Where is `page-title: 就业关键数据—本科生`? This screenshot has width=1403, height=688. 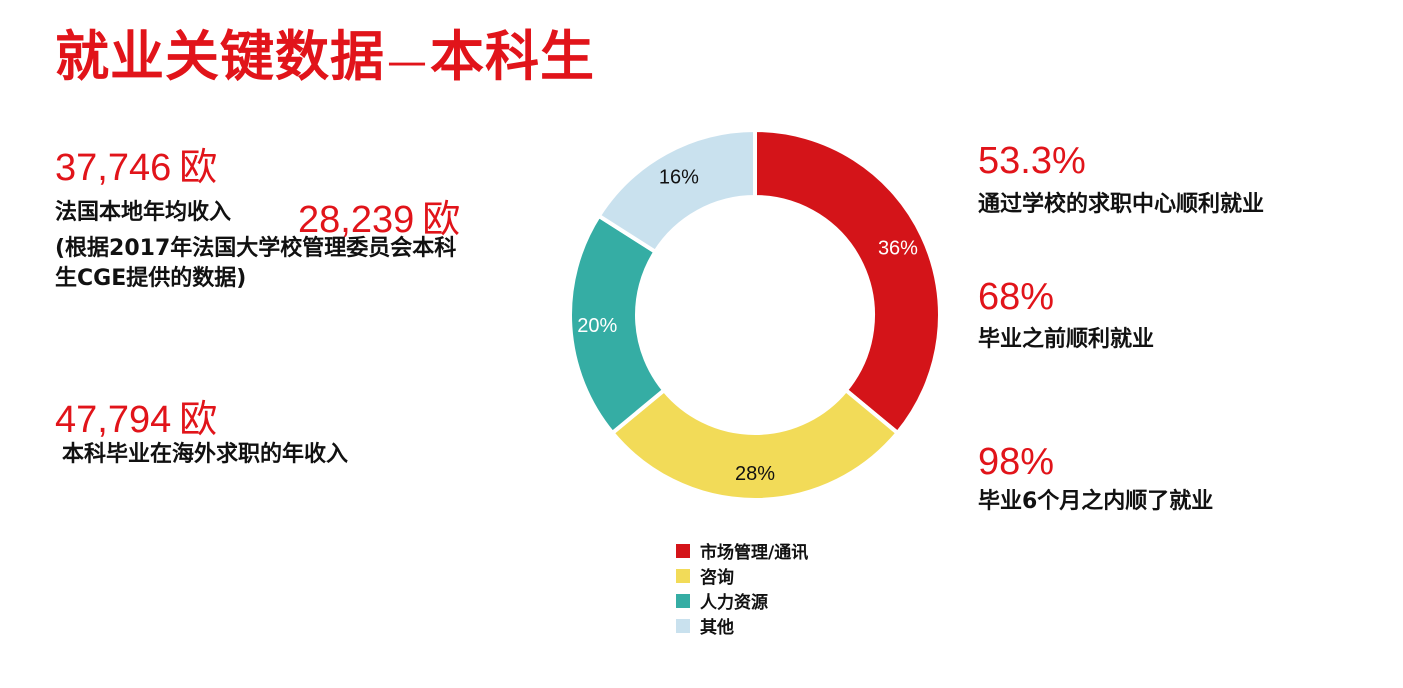
page-title: 就业关键数据—本科生 is located at coordinates (325, 51).